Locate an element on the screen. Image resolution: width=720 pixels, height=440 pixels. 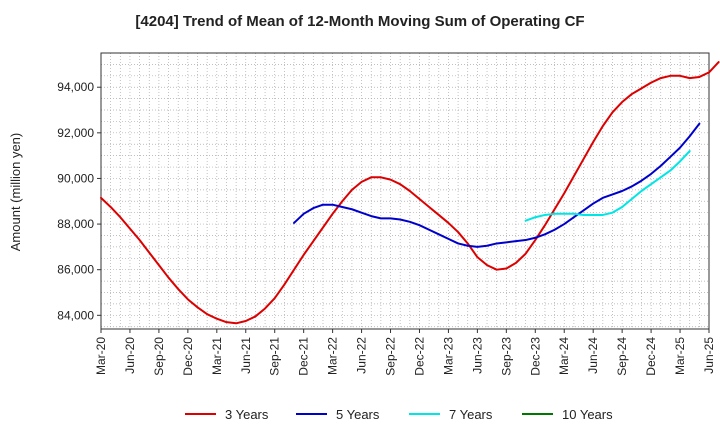
legend-label: 10 Years is located at coordinates (587, 414).